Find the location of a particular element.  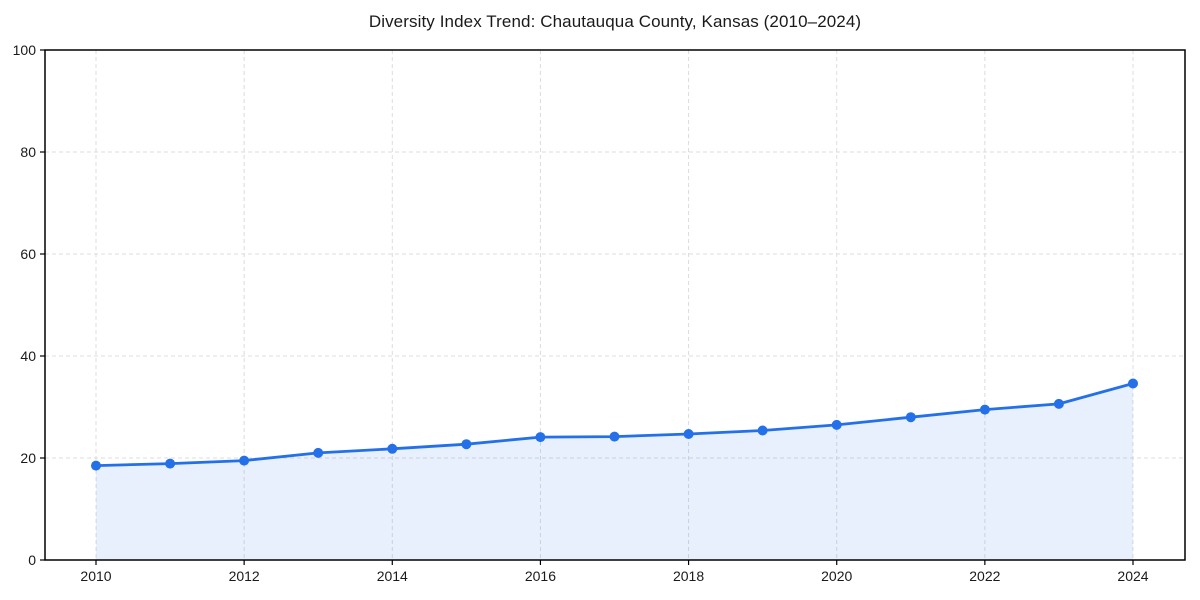

data-point-2013 is located at coordinates (318, 452).